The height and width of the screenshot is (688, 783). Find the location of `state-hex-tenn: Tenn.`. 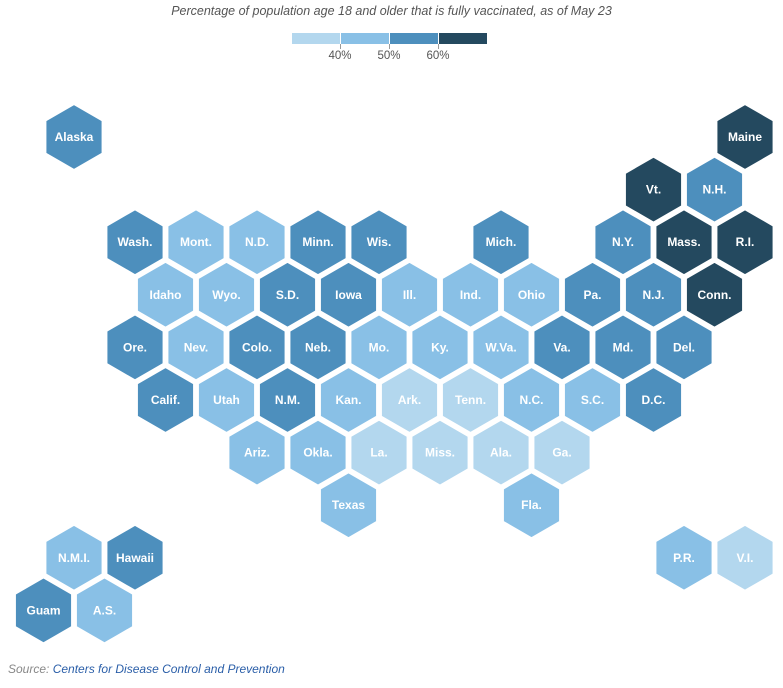

state-hex-tenn: Tenn. is located at coordinates (470, 400).